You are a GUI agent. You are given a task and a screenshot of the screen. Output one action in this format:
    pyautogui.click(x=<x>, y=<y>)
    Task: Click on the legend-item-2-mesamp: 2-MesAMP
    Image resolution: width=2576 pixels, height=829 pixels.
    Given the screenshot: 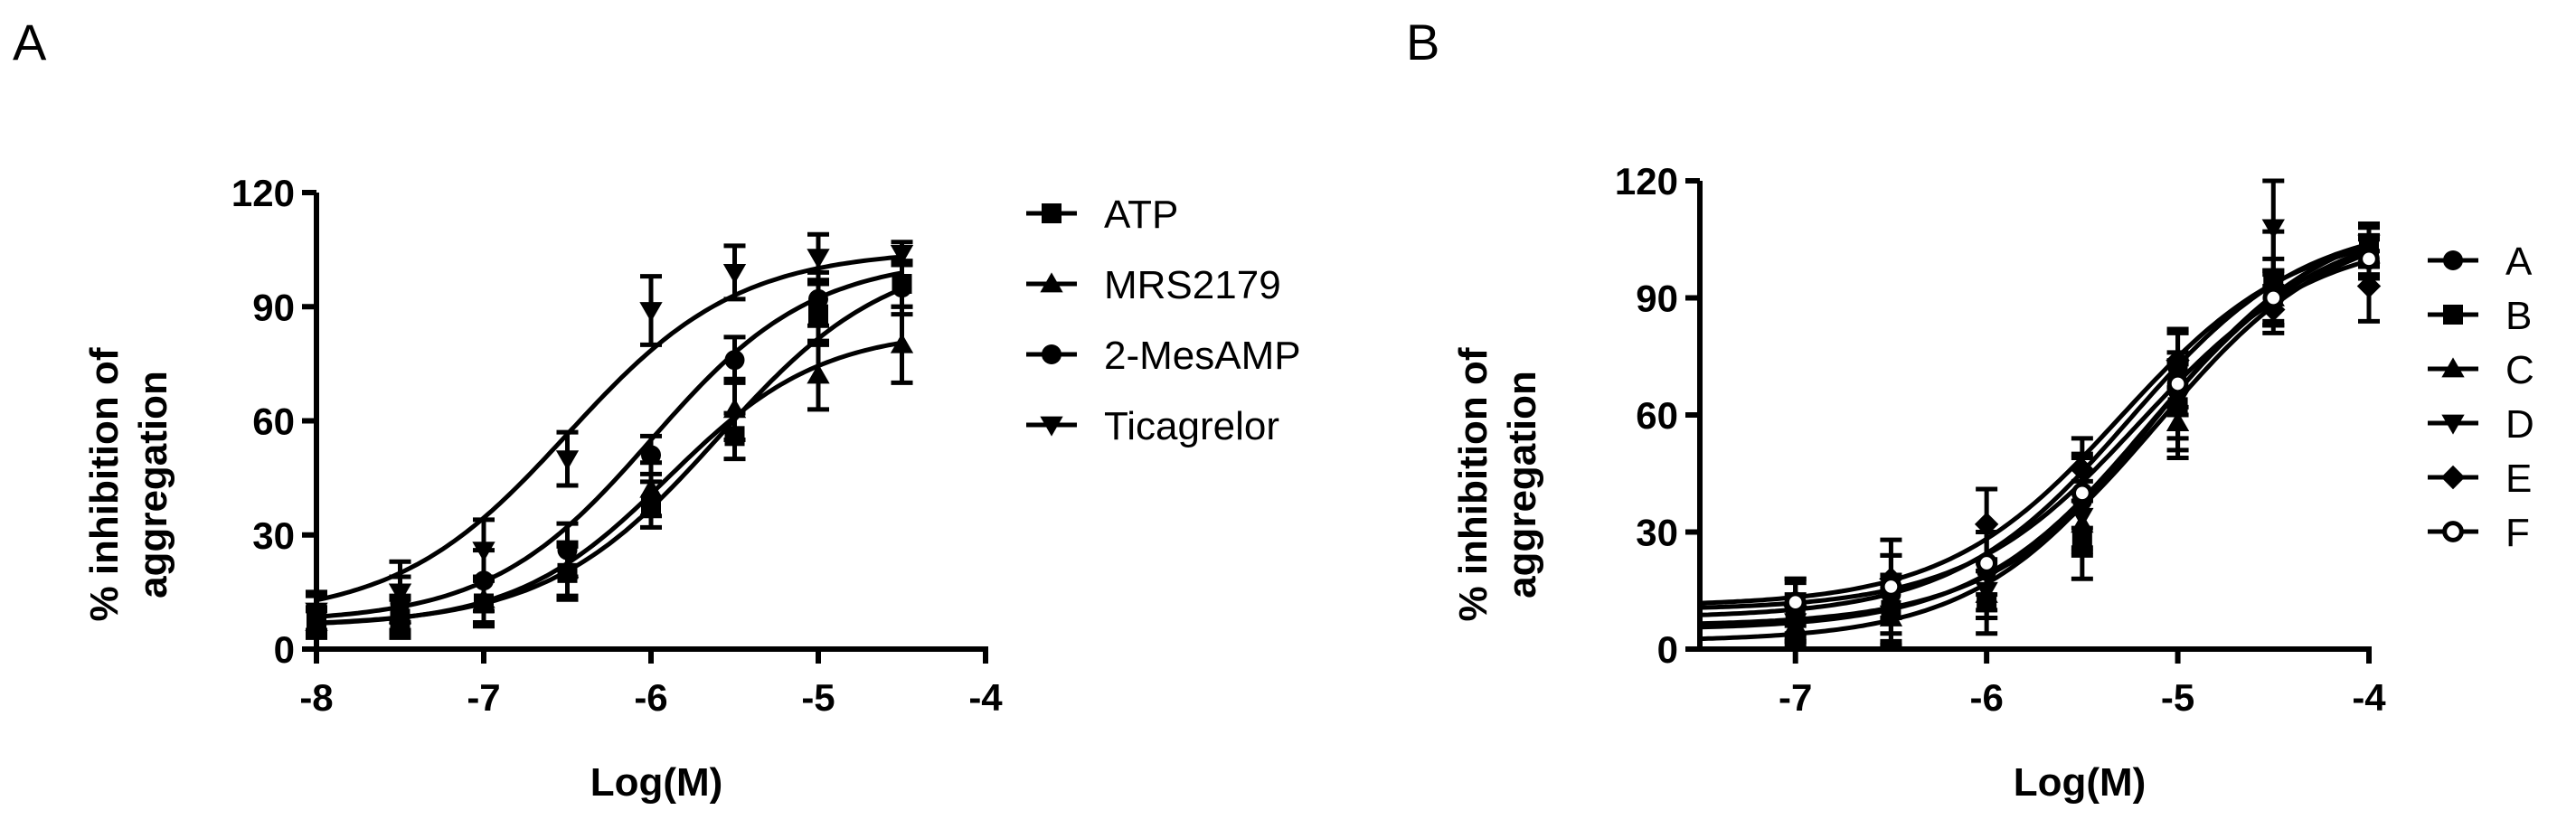 What is the action you would take?
    pyautogui.click(x=1163, y=356)
    